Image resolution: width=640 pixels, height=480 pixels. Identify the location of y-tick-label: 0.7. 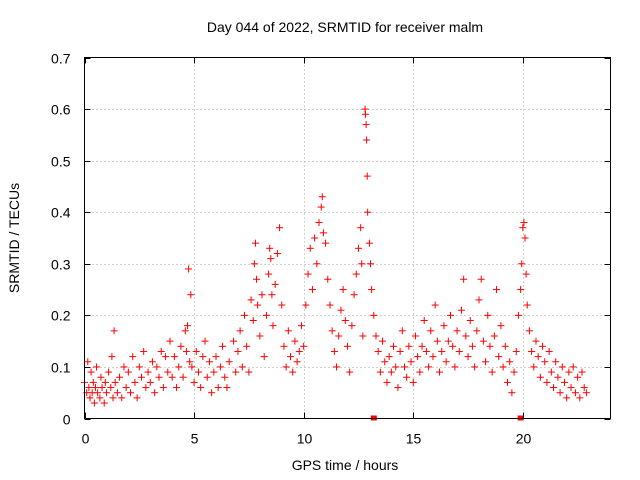
(61, 59).